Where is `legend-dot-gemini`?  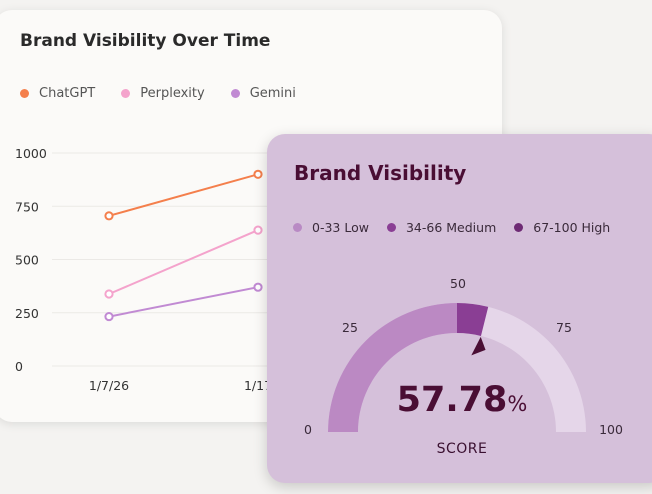 legend-dot-gemini is located at coordinates (235, 93).